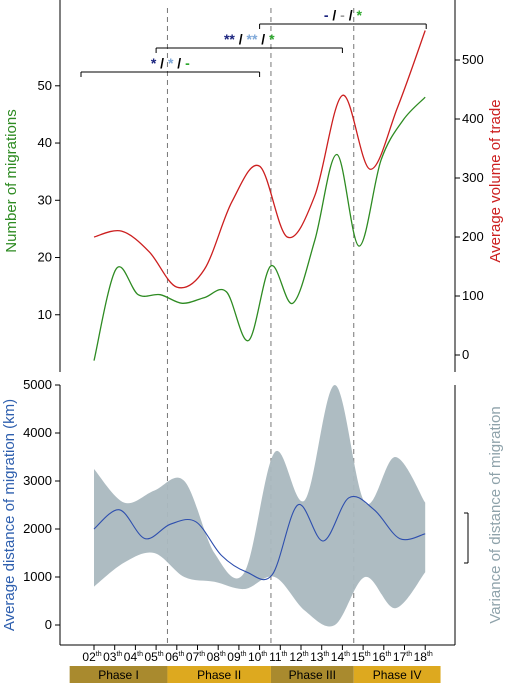 The height and width of the screenshot is (685, 517). Describe the element at coordinates (255, 657) in the screenshot. I see `x-tick-number: 10` at that location.